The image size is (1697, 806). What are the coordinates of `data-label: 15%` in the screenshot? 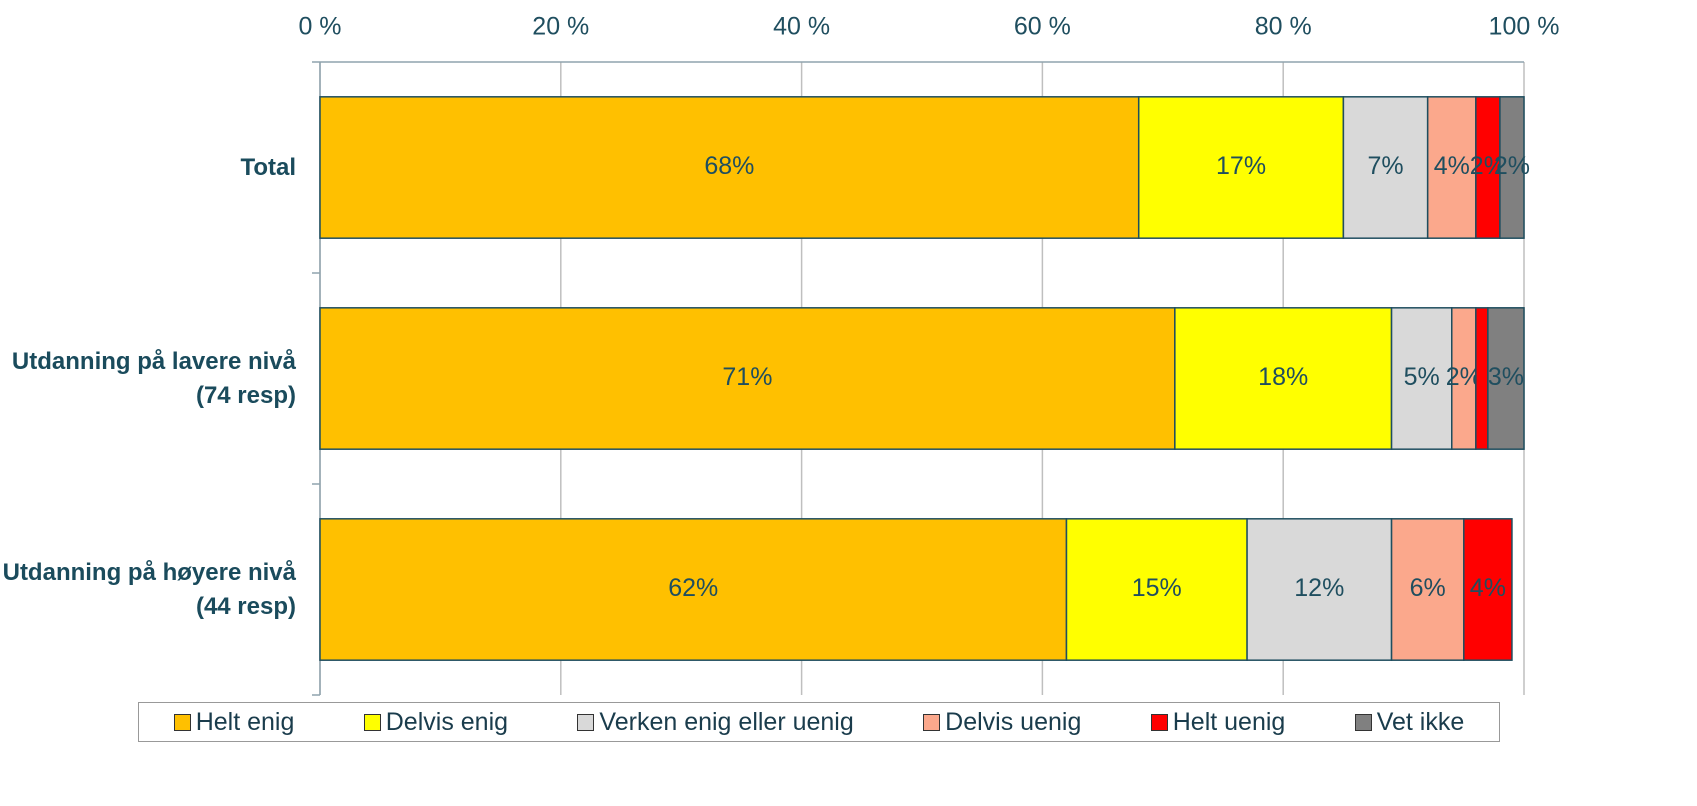 It's located at (1157, 588).